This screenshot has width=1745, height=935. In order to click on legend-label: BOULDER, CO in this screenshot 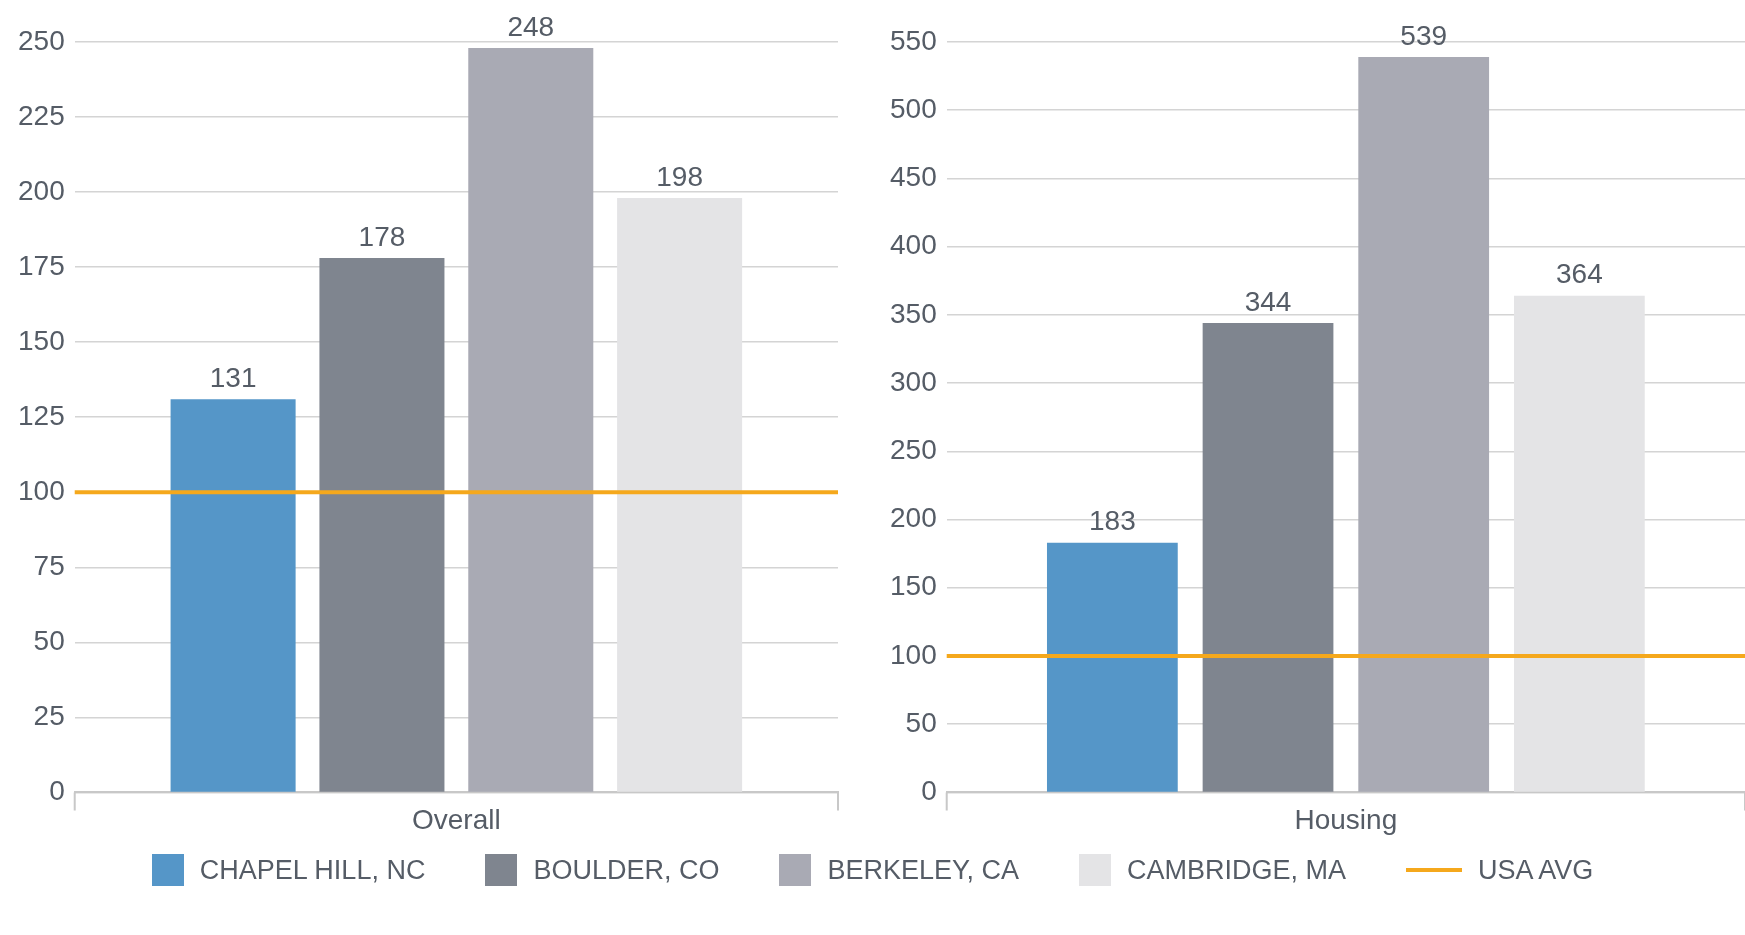, I will do `click(626, 870)`.